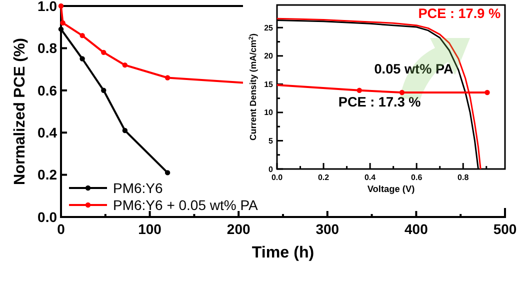 The height and width of the screenshot is (288, 520). What do you see at coordinates (505, 229) in the screenshot?
I see `x-tick-label: 500` at bounding box center [505, 229].